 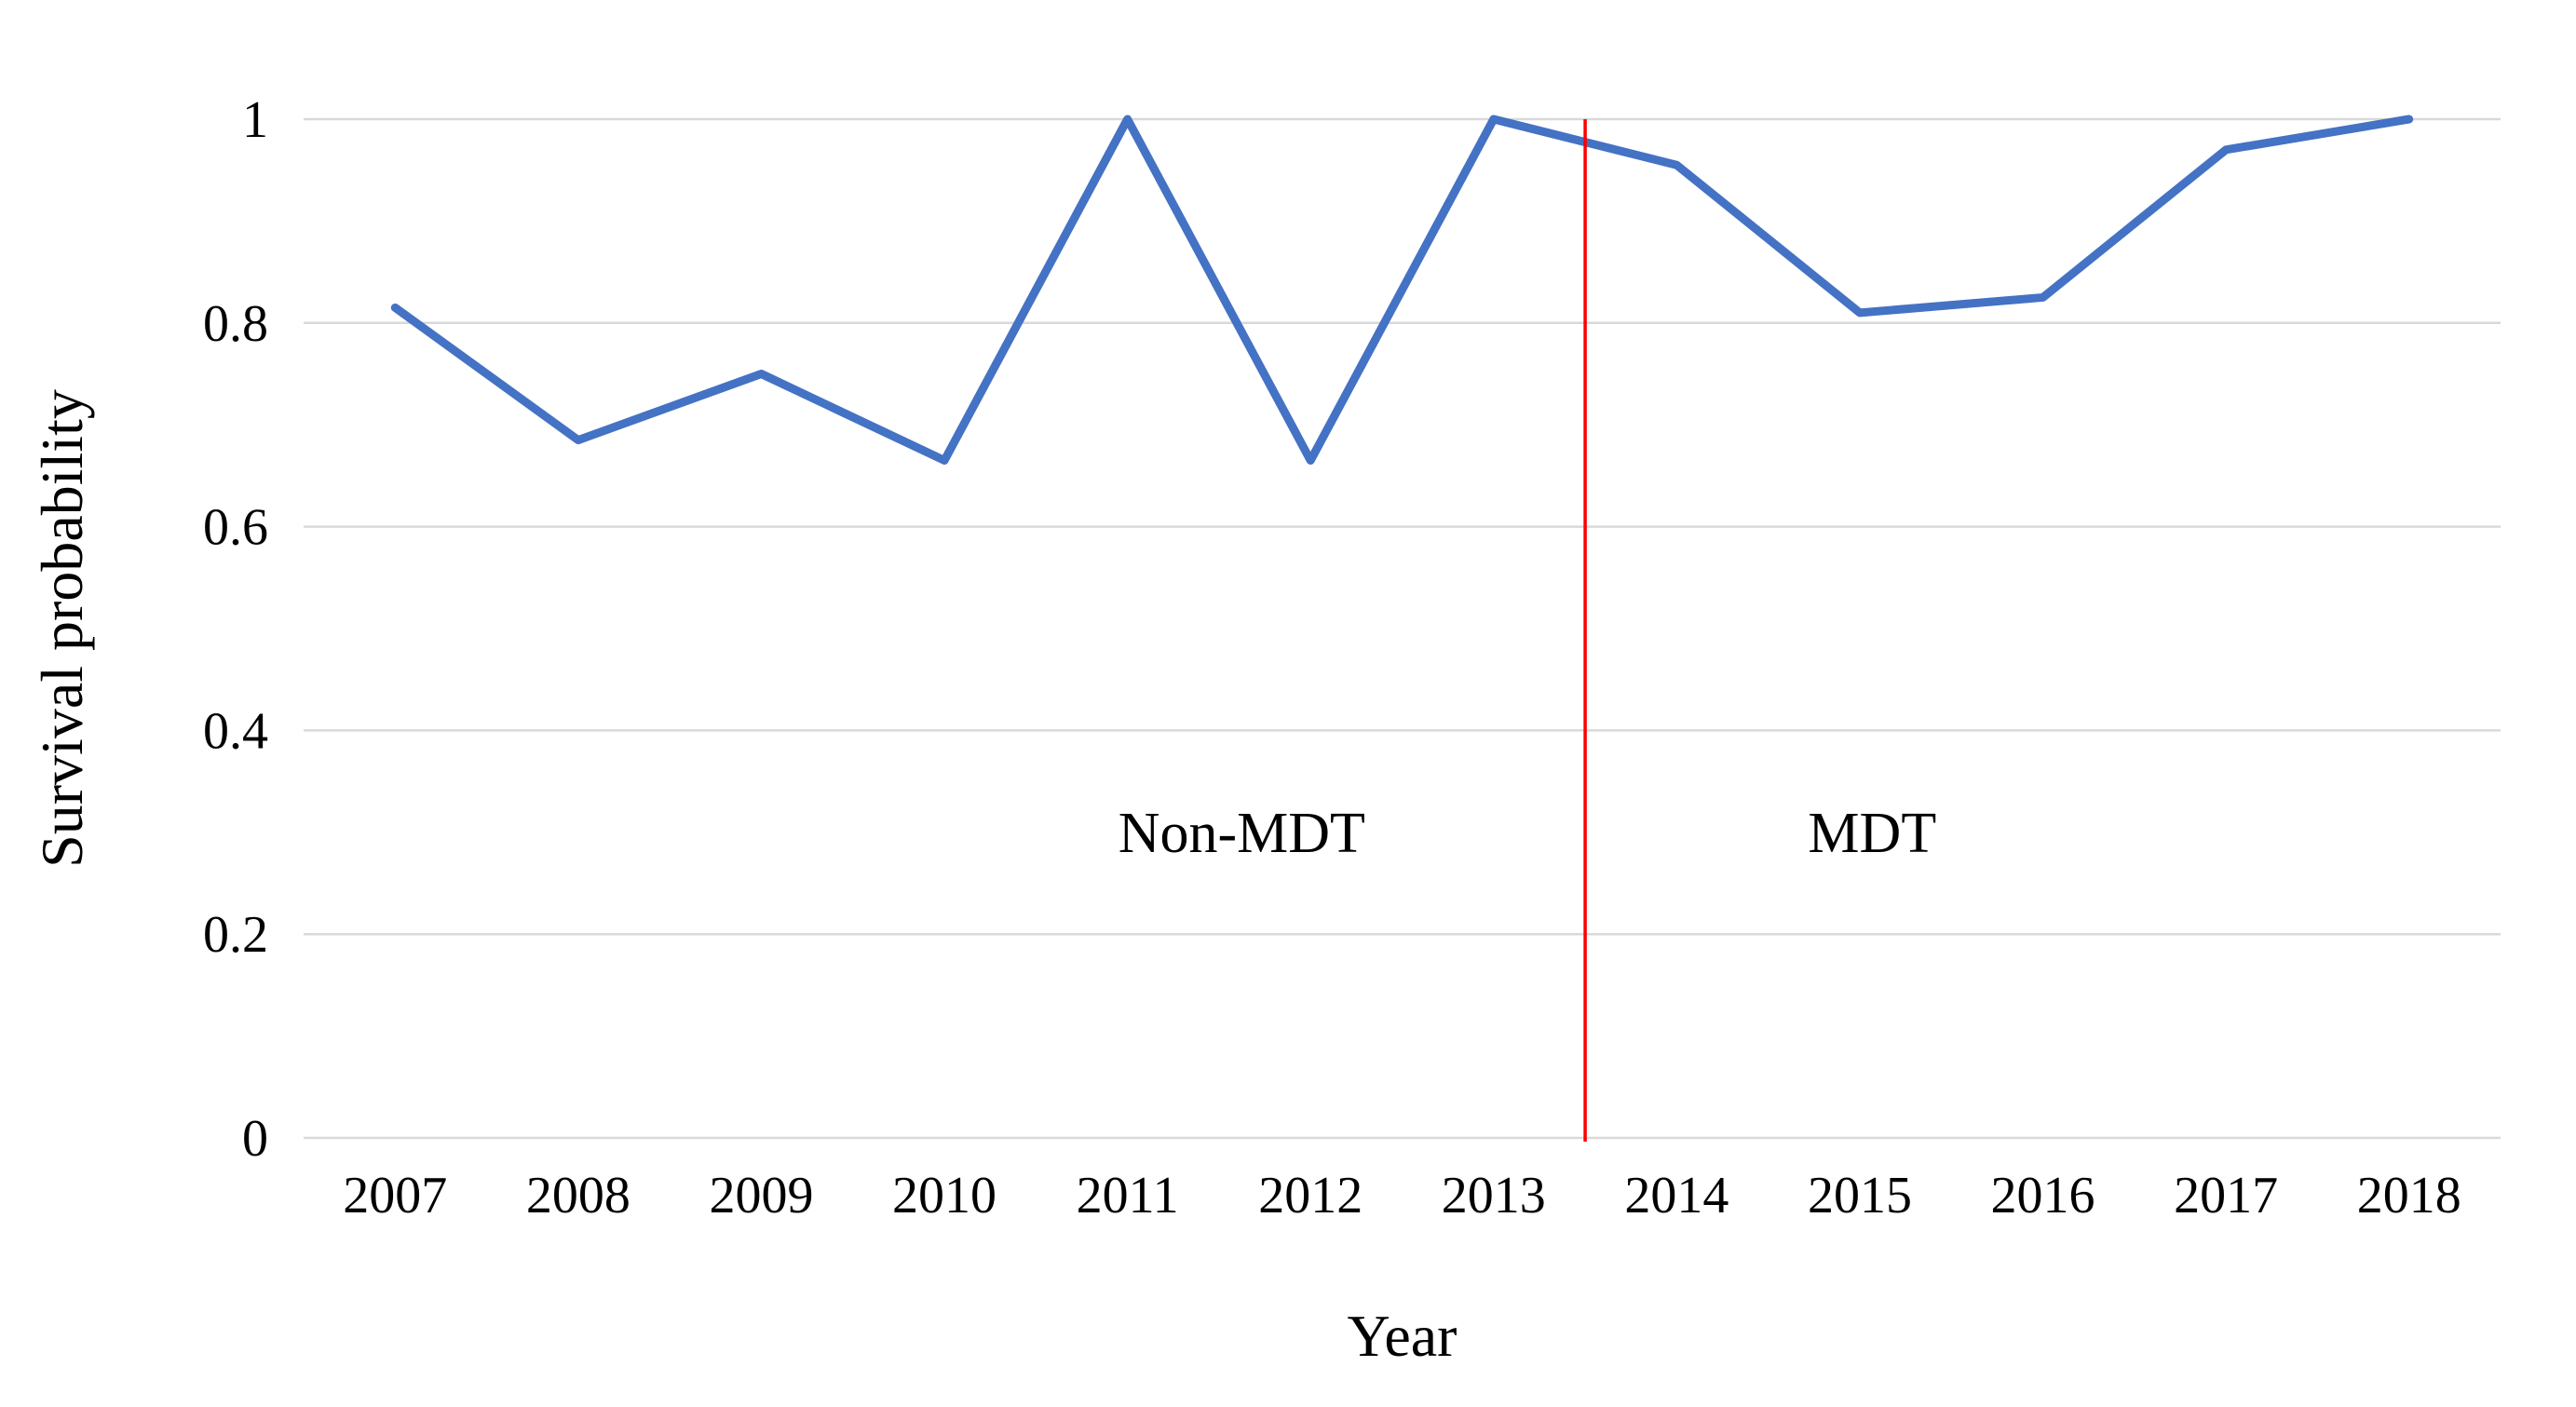 What do you see at coordinates (1860, 1195) in the screenshot?
I see `x-tick-label-2015: 2015` at bounding box center [1860, 1195].